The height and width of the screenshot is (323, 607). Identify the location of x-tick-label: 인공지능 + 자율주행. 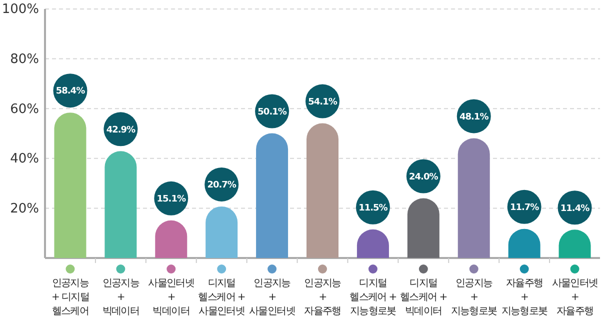
(323, 297).